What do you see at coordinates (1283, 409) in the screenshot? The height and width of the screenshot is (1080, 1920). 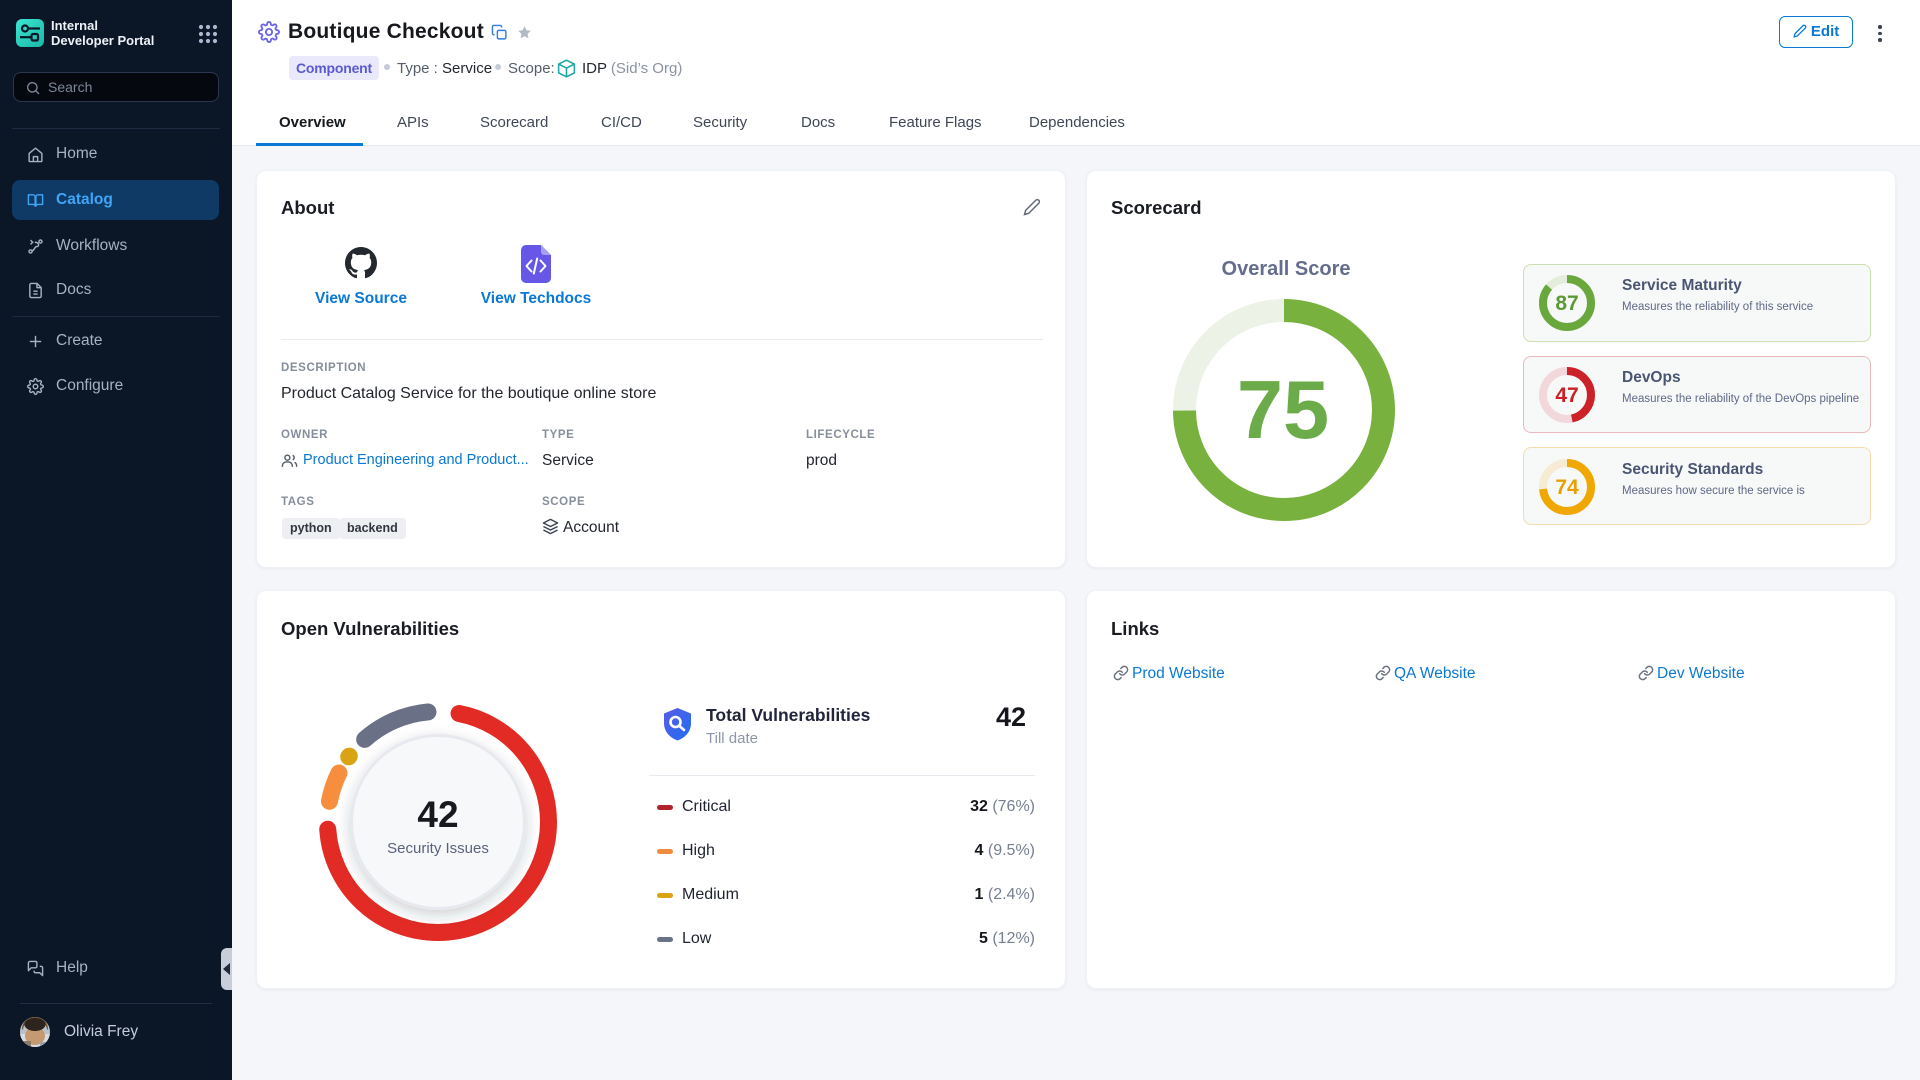 I see `svg-text: 75` at bounding box center [1283, 409].